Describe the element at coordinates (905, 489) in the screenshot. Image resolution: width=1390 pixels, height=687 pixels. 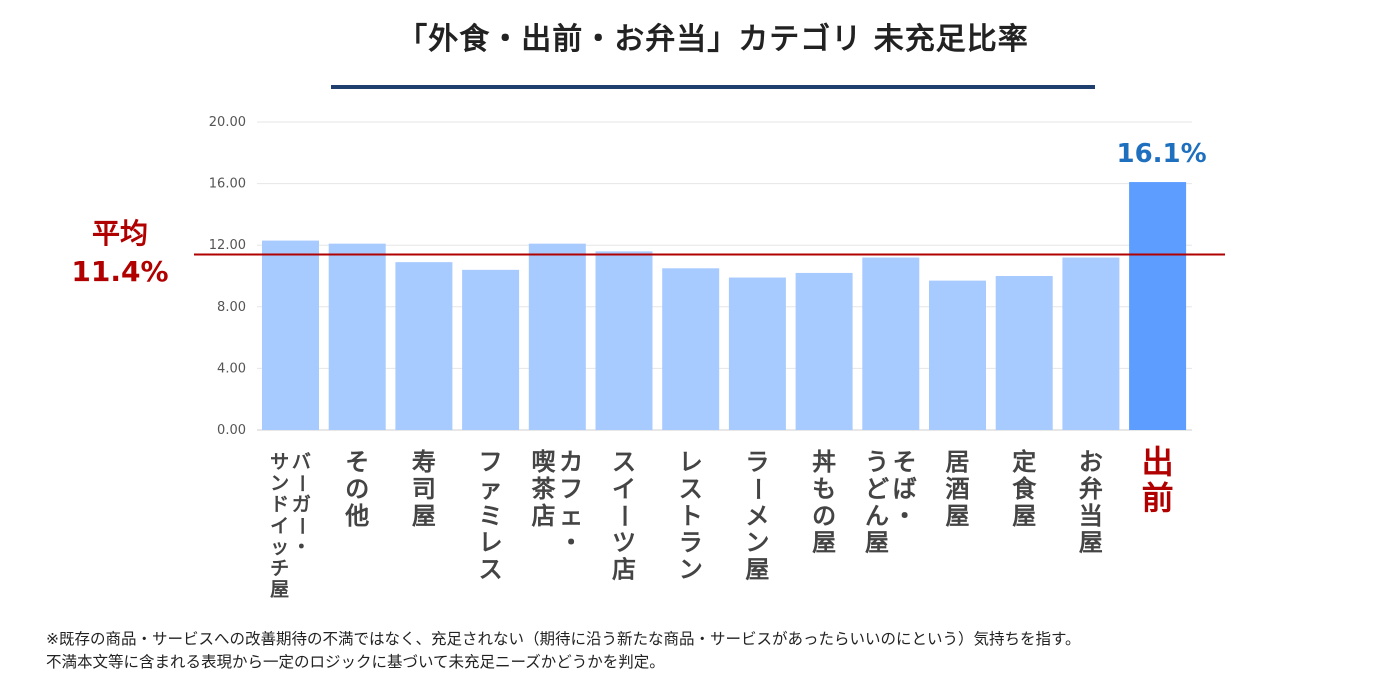
I see `x-category-char: ば` at that location.